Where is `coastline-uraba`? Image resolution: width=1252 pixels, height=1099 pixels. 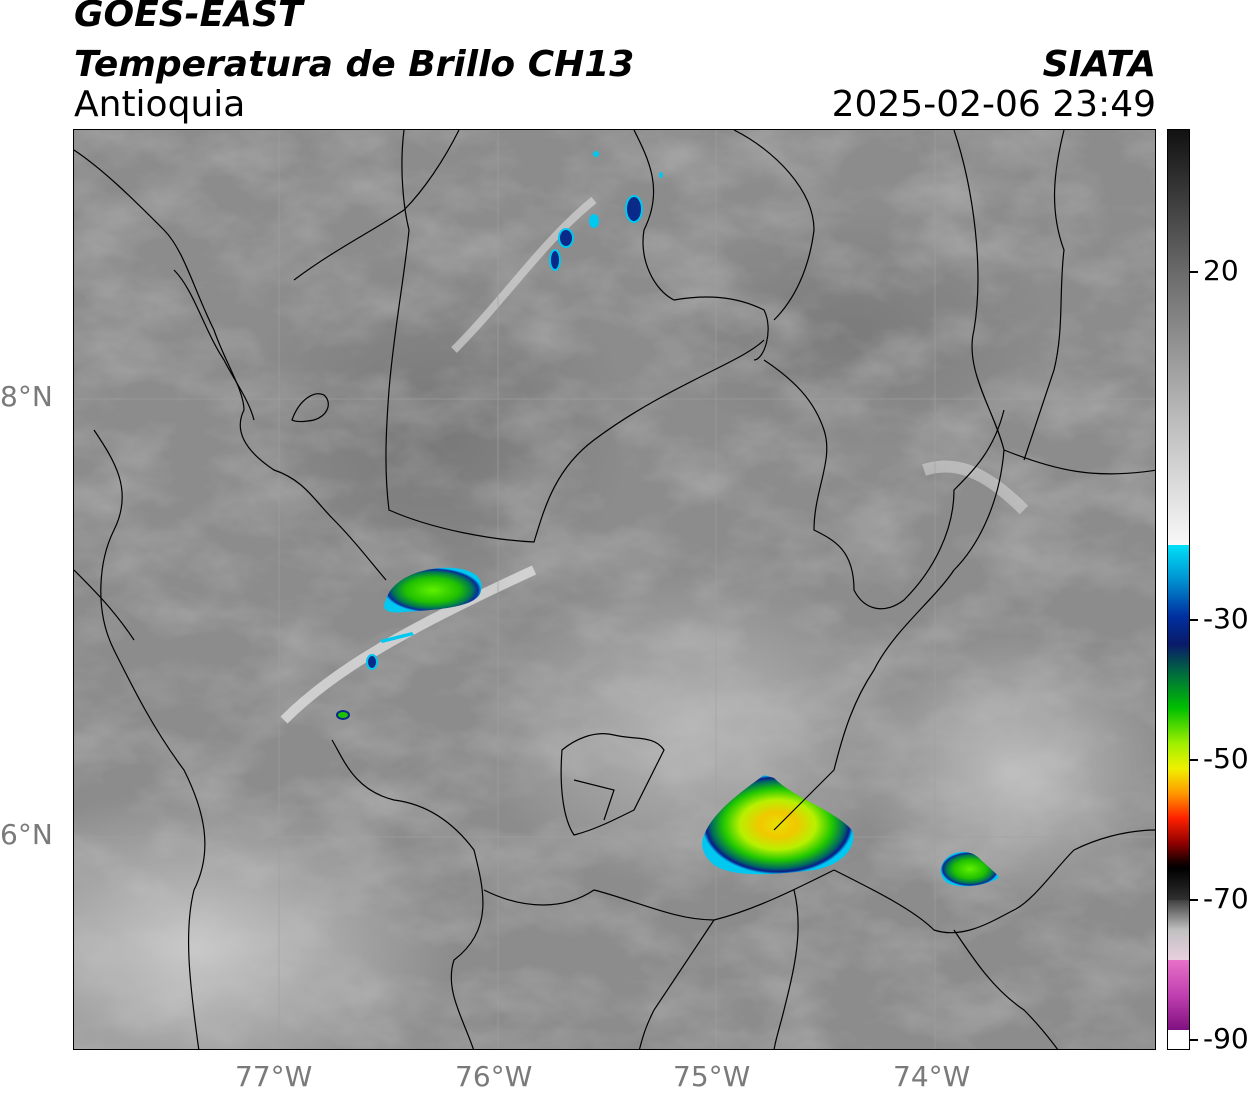
coastline-uraba is located at coordinates (376, 205).